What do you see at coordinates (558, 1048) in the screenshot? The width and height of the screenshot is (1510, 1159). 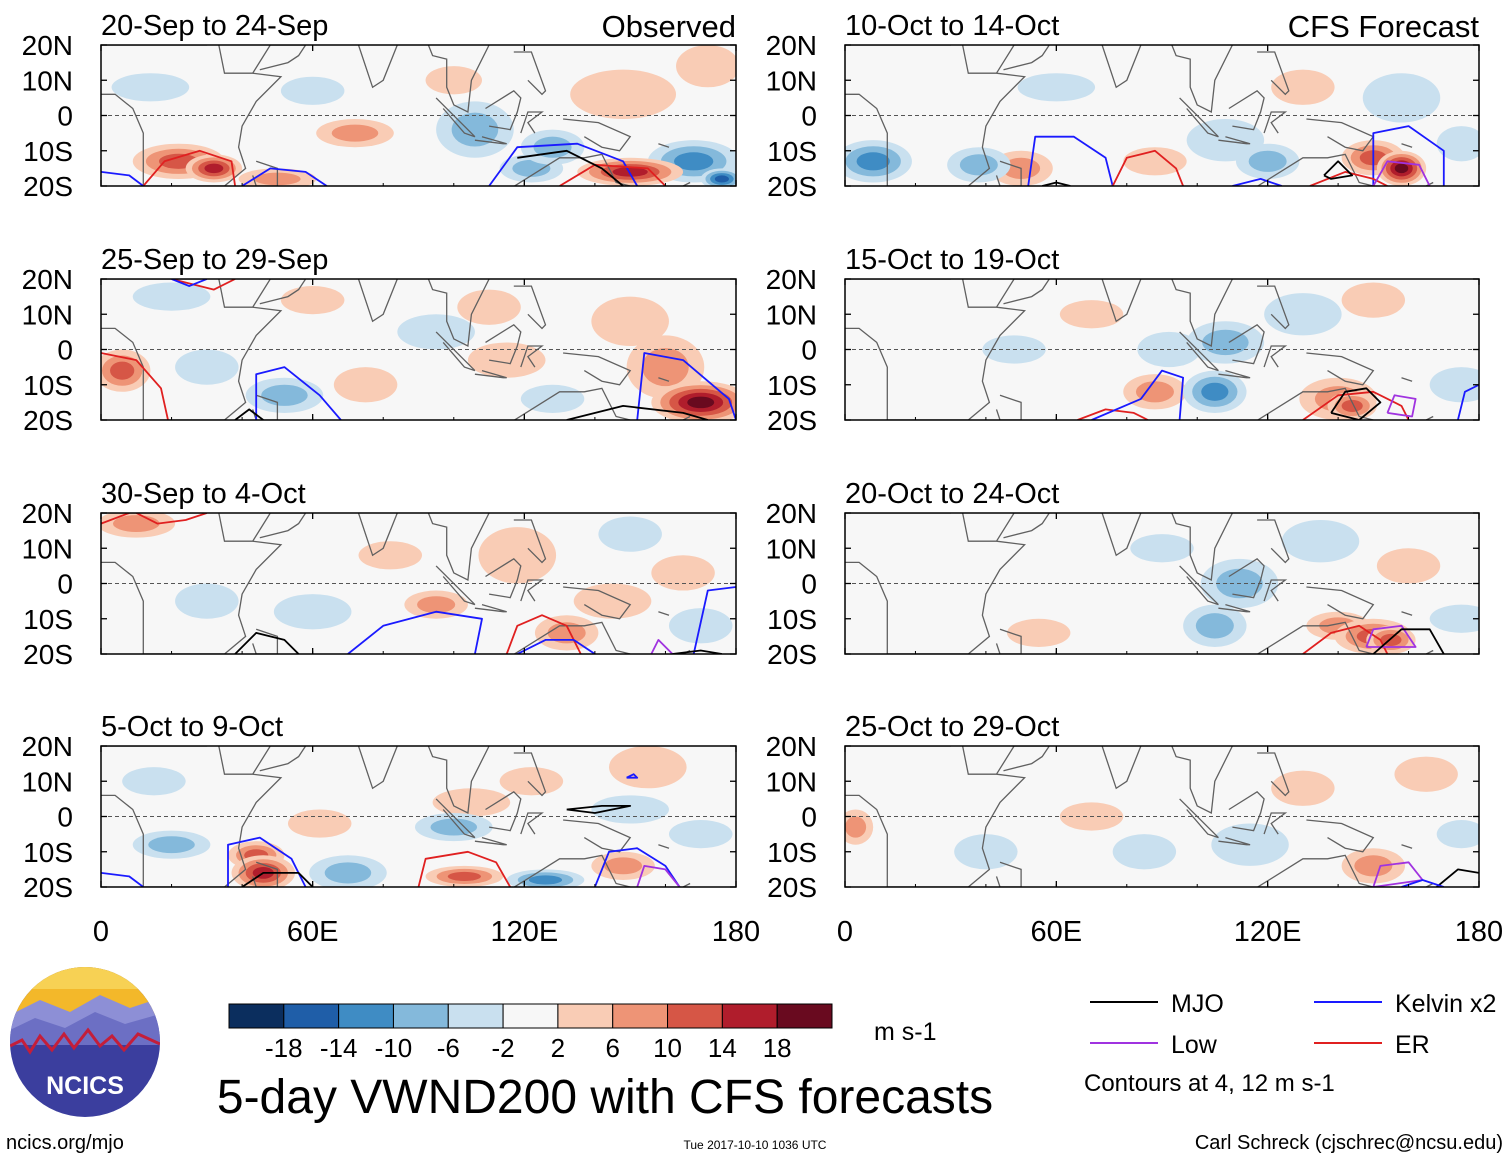 I see `colorbar-tick-label: 2` at bounding box center [558, 1048].